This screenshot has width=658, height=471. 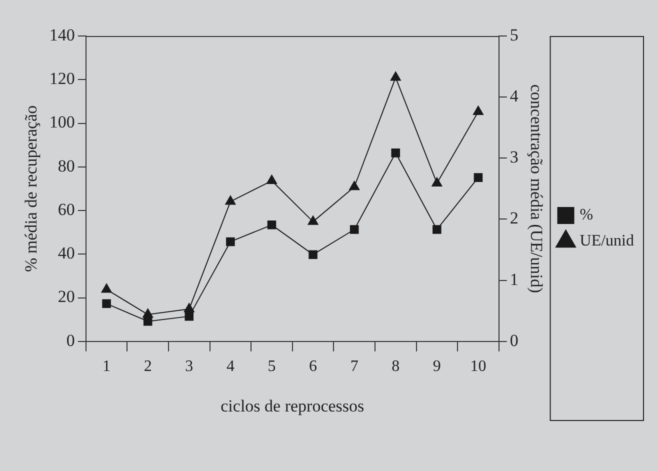 I want to click on y2-axis-title: concentração média (UE/unid), so click(x=536, y=189).